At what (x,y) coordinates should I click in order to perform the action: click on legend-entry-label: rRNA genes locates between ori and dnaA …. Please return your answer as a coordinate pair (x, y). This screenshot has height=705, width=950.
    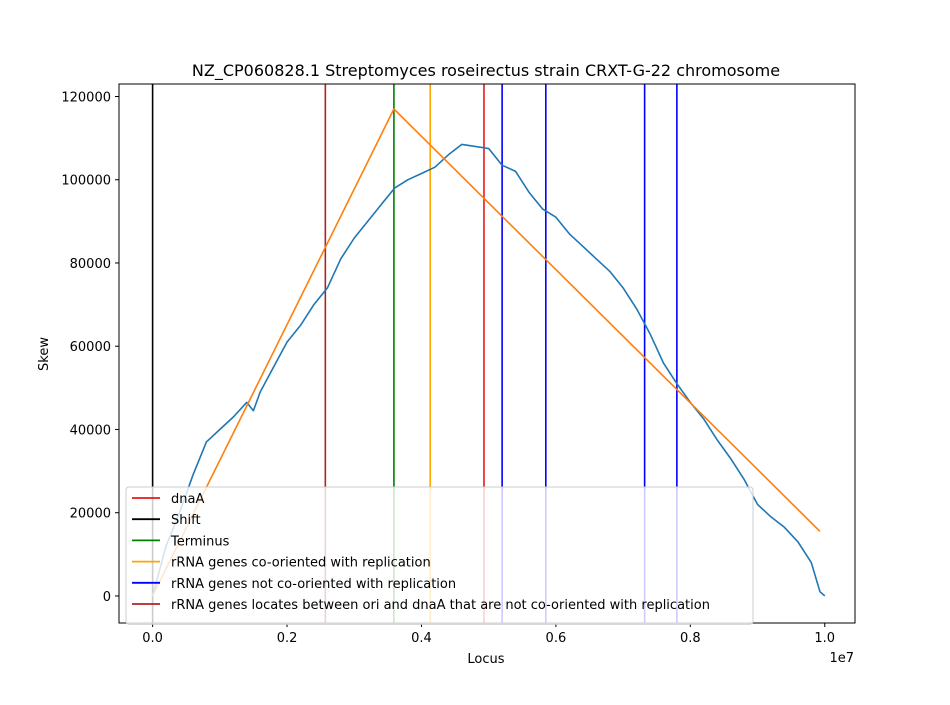
    Looking at the image, I should click on (440, 605).